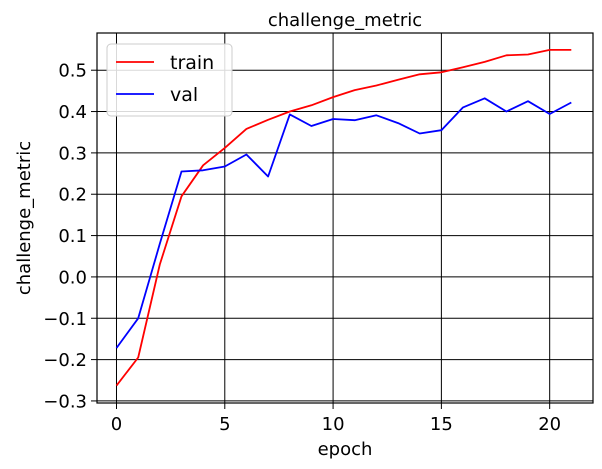 This screenshot has width=602, height=469. I want to click on x-axis-label: epoch, so click(345, 449).